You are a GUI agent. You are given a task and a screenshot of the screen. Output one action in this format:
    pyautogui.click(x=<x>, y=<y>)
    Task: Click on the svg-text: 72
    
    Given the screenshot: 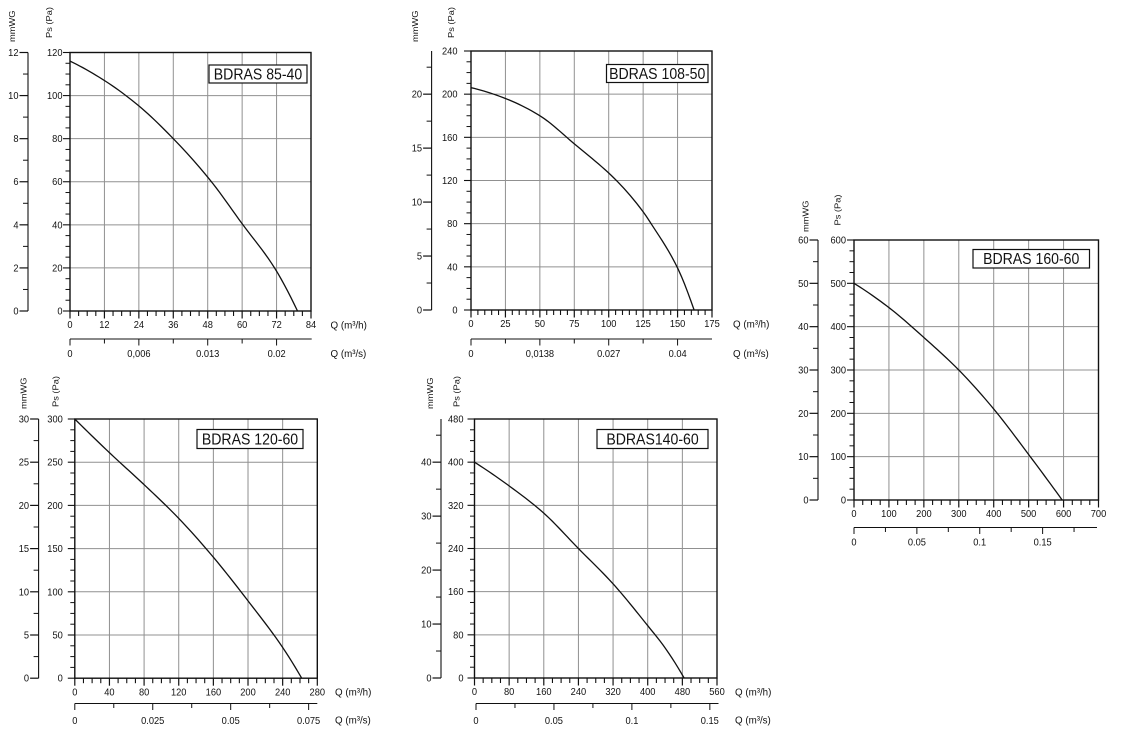 What is the action you would take?
    pyautogui.click(x=276, y=325)
    